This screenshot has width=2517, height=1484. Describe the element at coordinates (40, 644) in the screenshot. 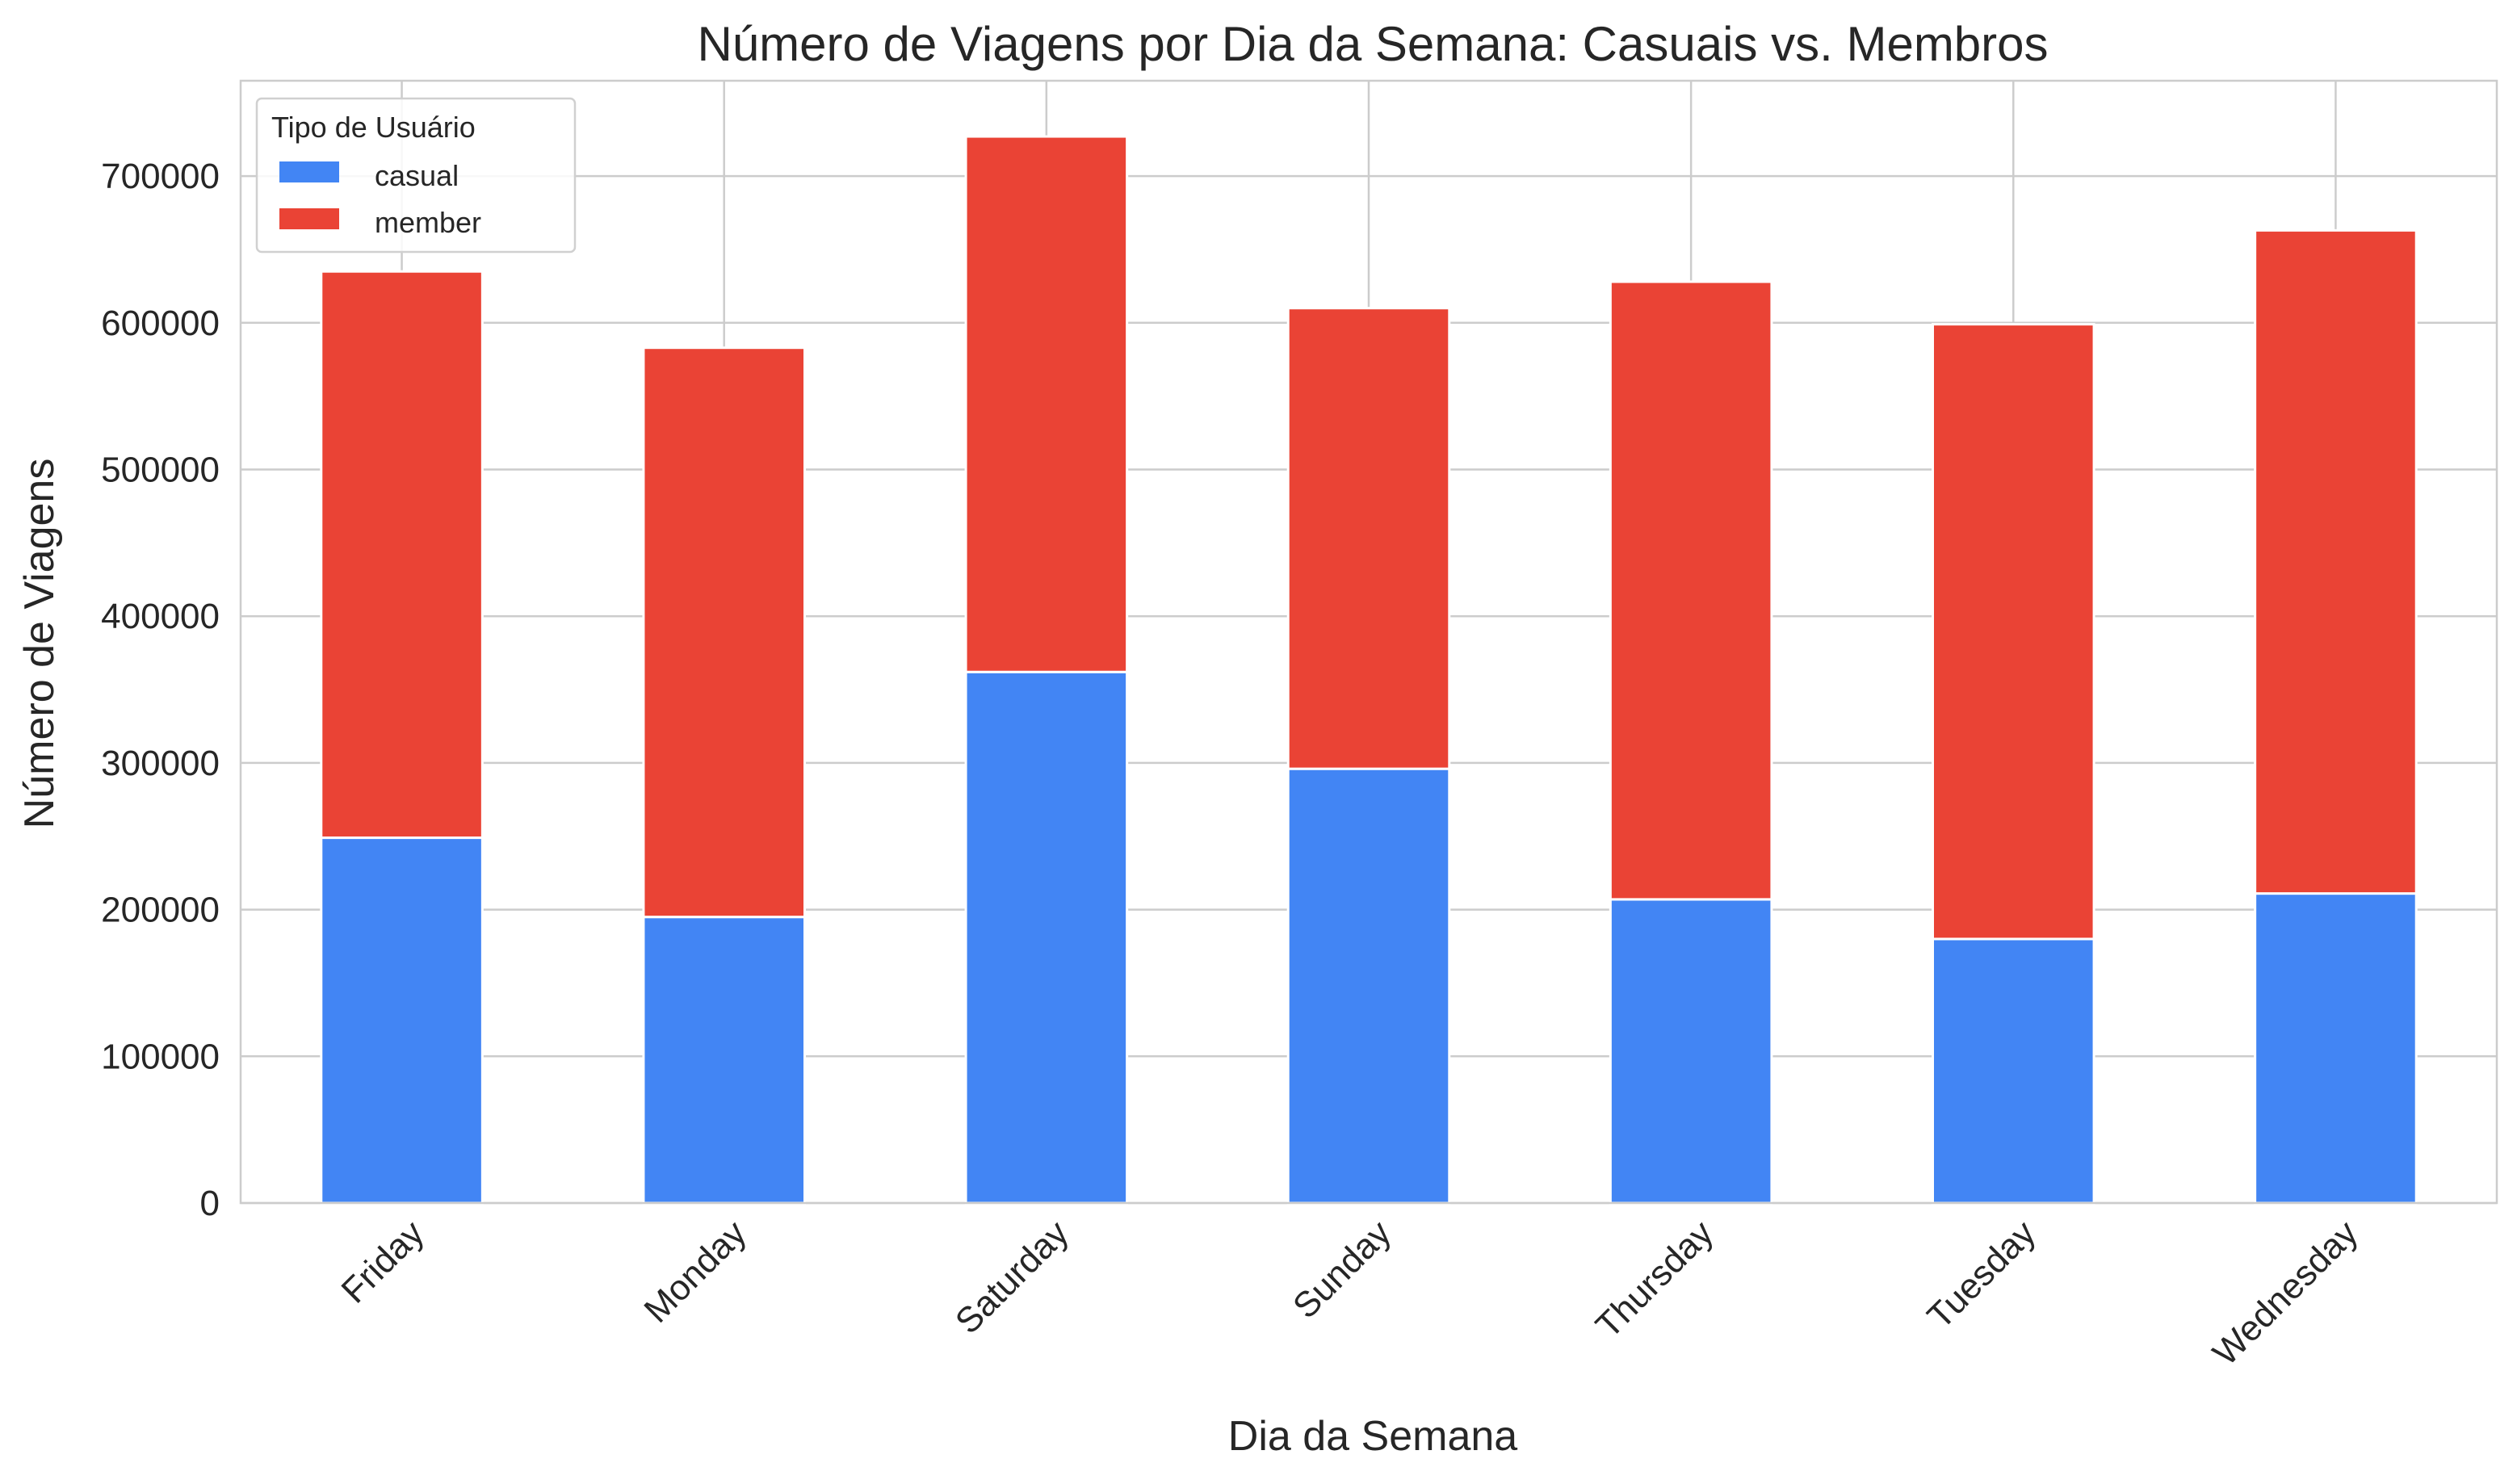

I see `y-axis-title: Número de Viagens` at that location.